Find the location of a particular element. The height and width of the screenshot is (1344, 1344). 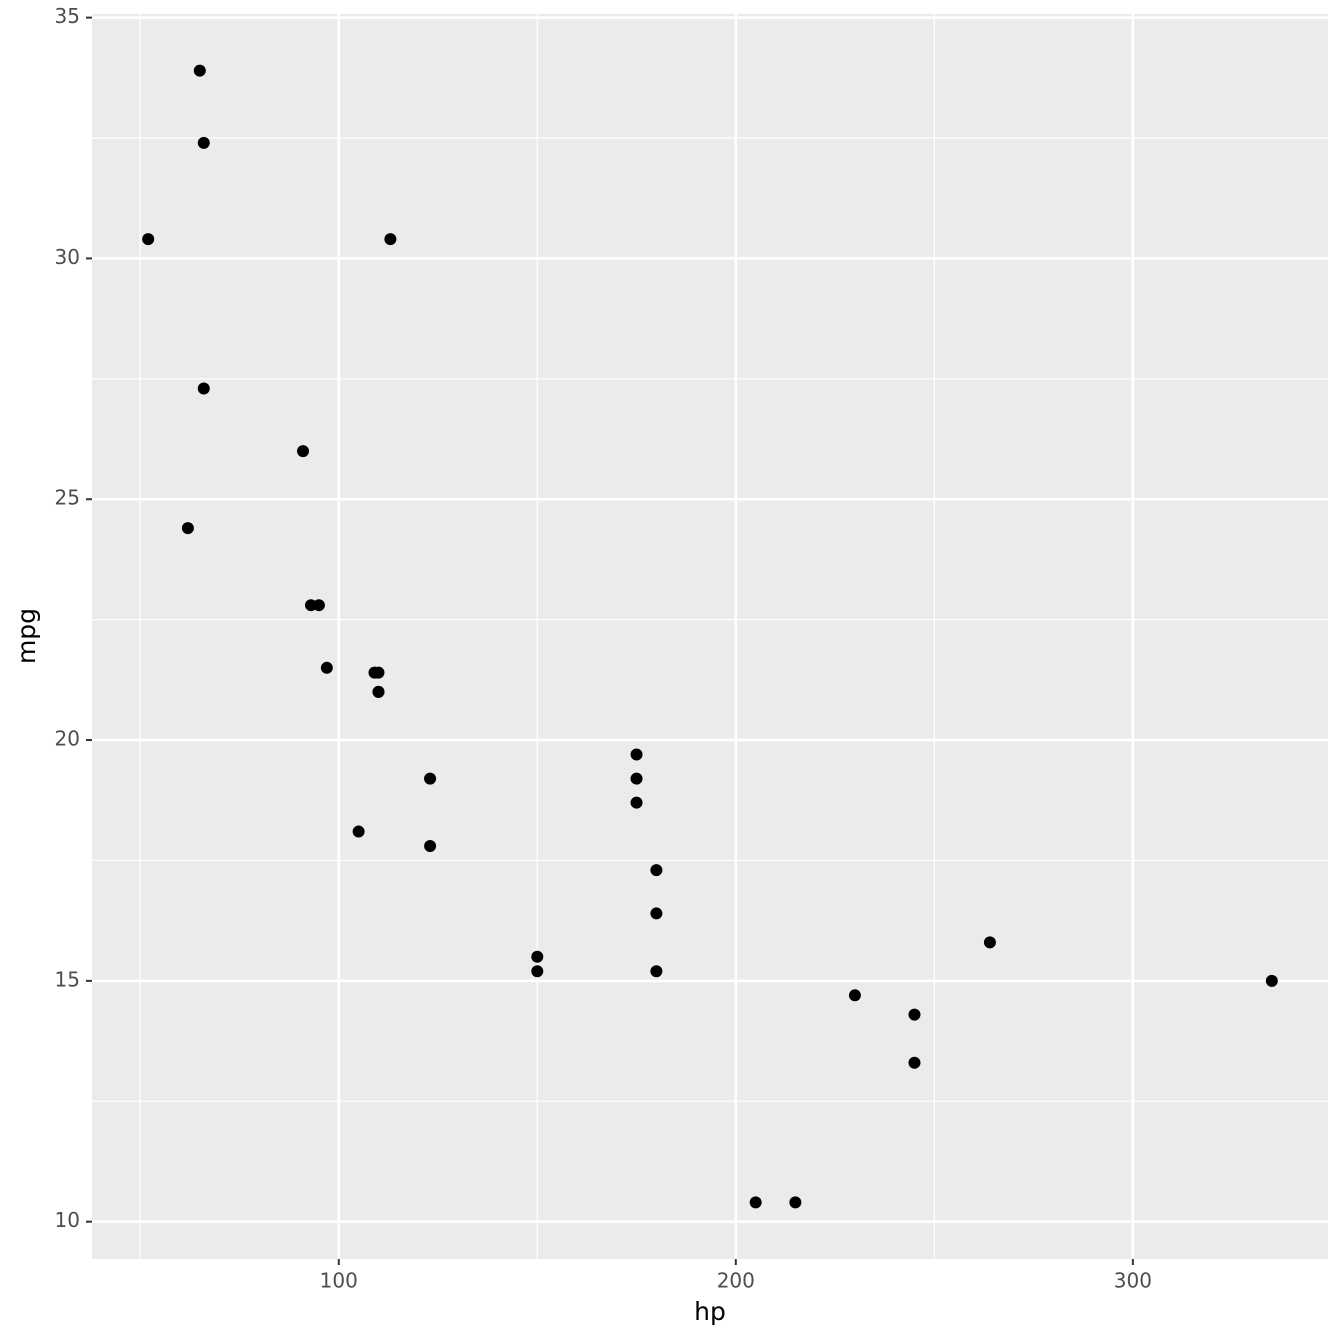

x-axis-title: hp is located at coordinates (710, 1311).